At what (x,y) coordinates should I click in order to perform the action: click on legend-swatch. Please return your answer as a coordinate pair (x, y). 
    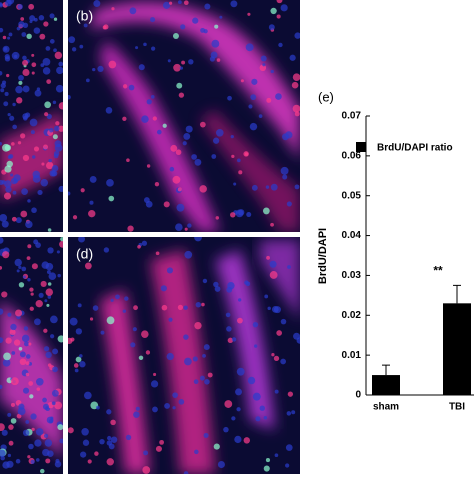
    Looking at the image, I should click on (361, 147).